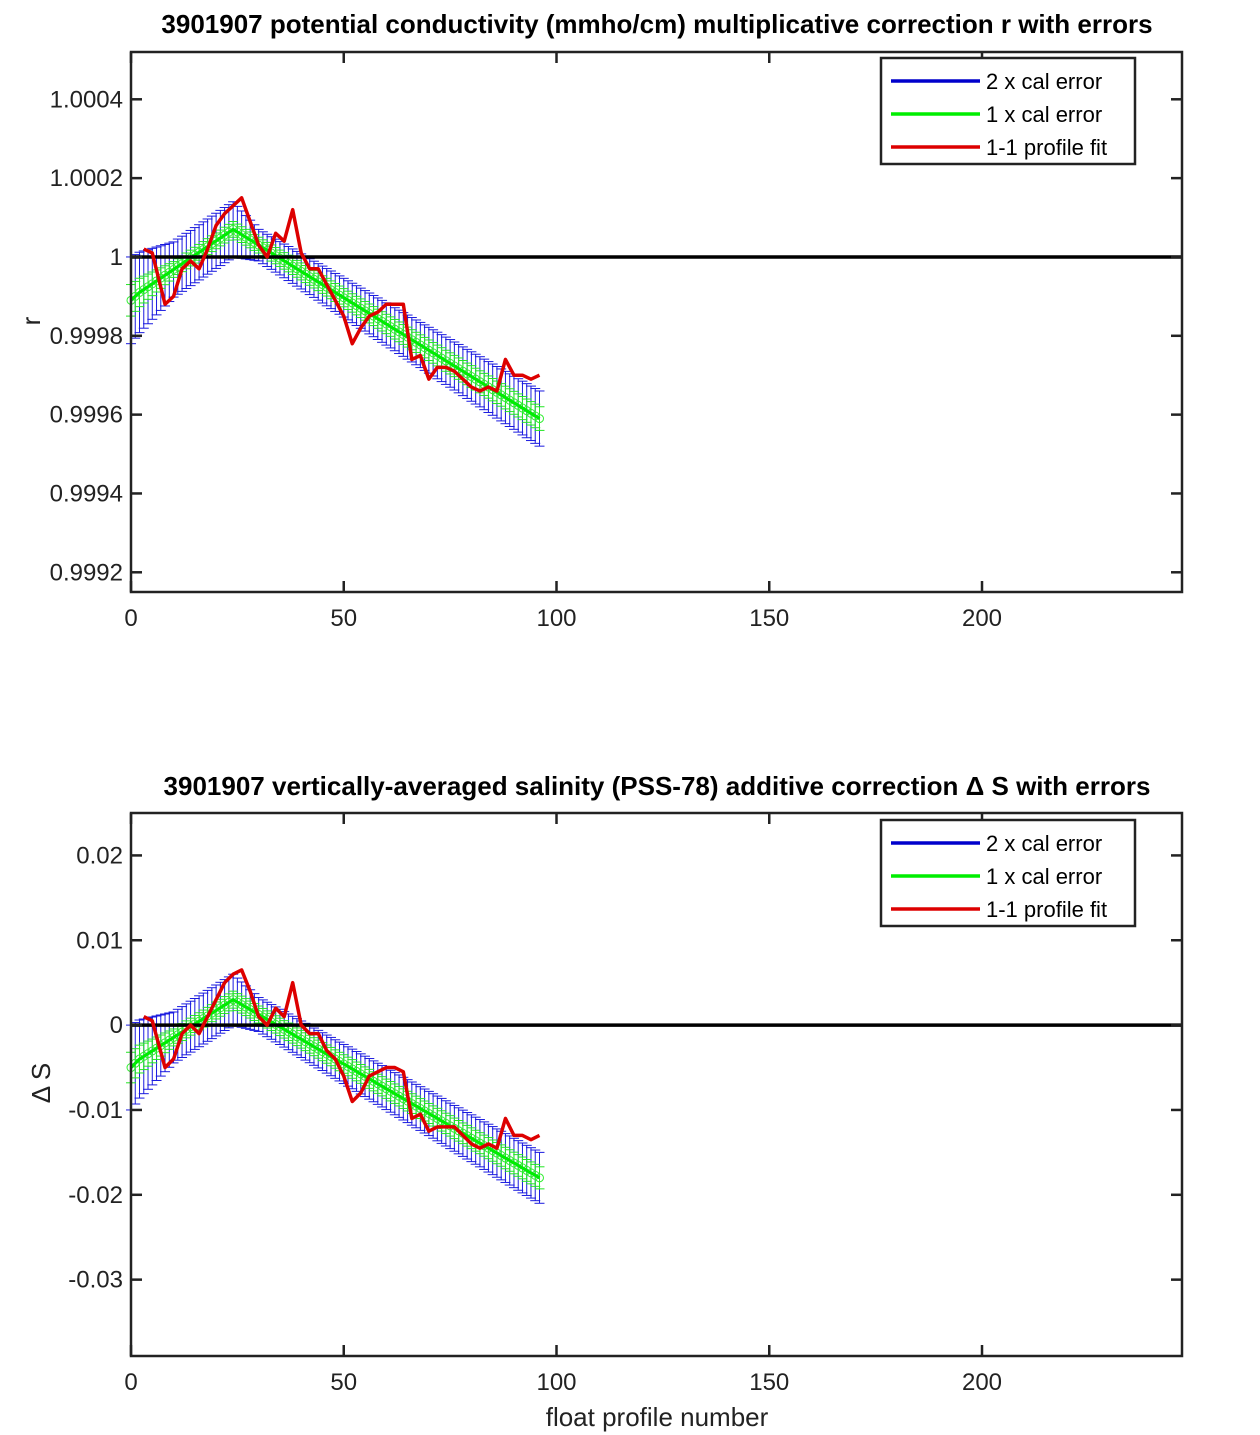 Image resolution: width=1260 pixels, height=1435 pixels. I want to click on y-tick-label: 0.9996, so click(86, 415).